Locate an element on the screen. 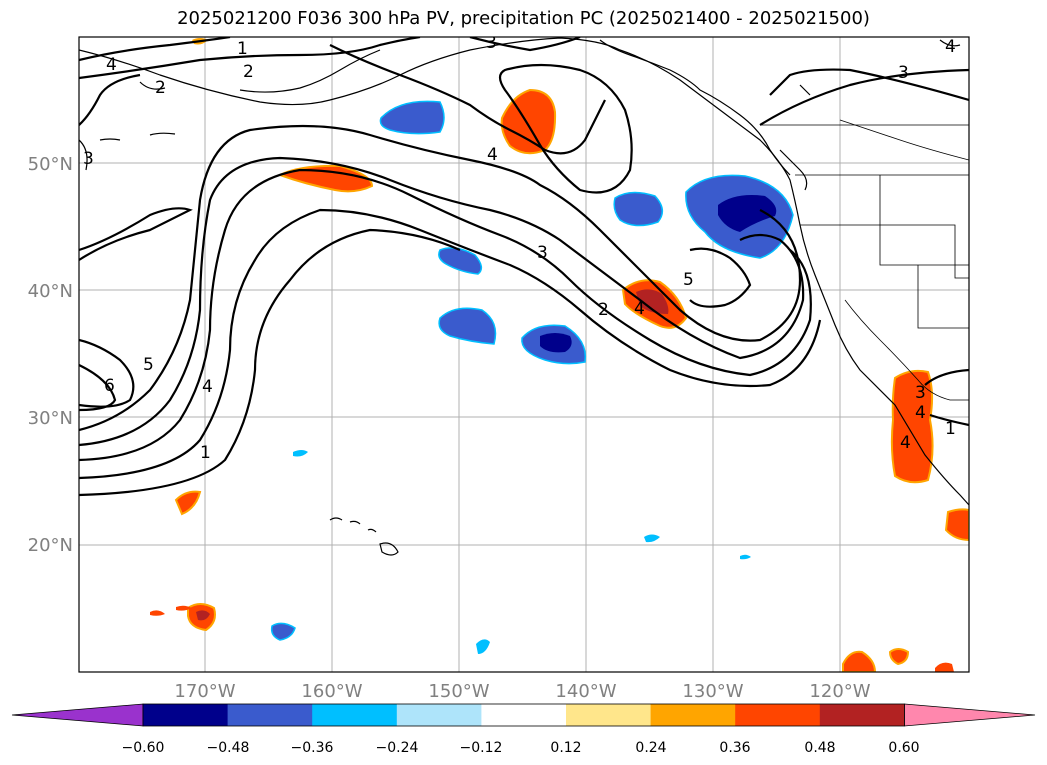 The width and height of the screenshot is (1047, 765). lon-label: 120°W is located at coordinates (839, 691).